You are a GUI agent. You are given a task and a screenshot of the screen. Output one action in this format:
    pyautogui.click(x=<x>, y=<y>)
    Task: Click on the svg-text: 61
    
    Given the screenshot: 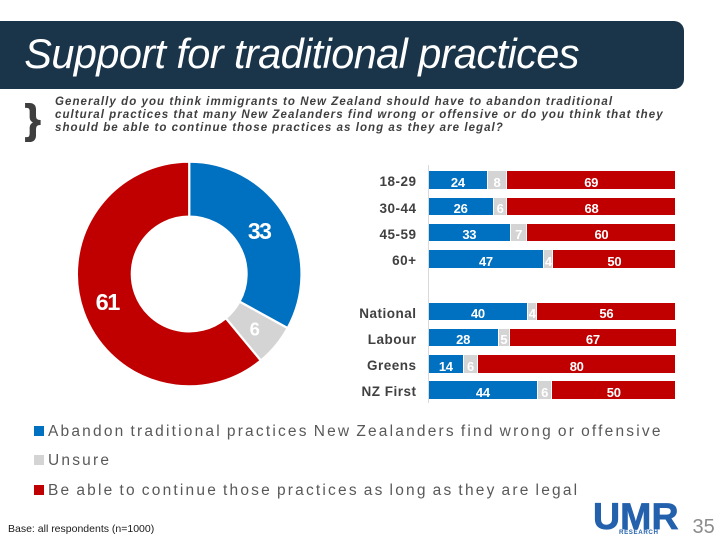 What is the action you would take?
    pyautogui.click(x=108, y=302)
    